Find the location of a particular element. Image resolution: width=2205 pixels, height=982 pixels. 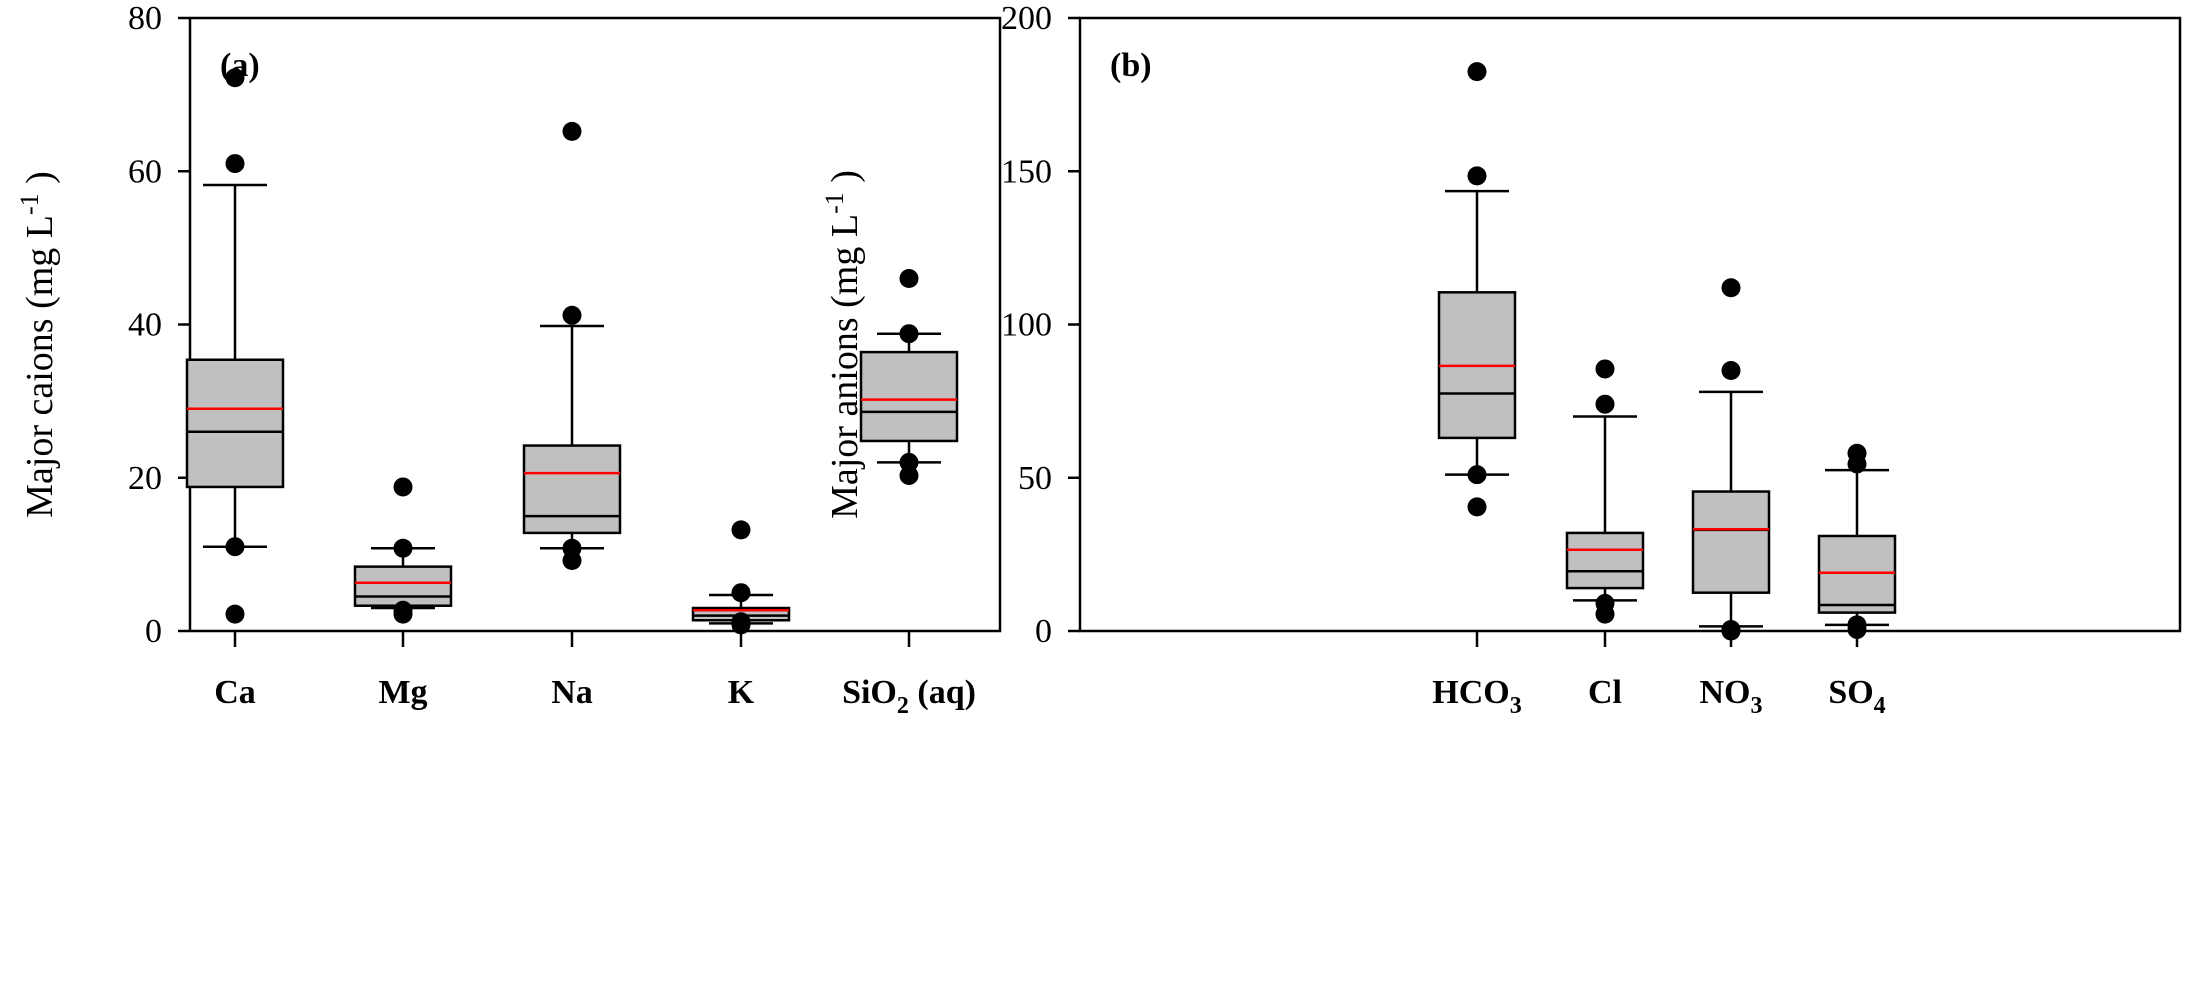

box-hco3 is located at coordinates (1477, 289).